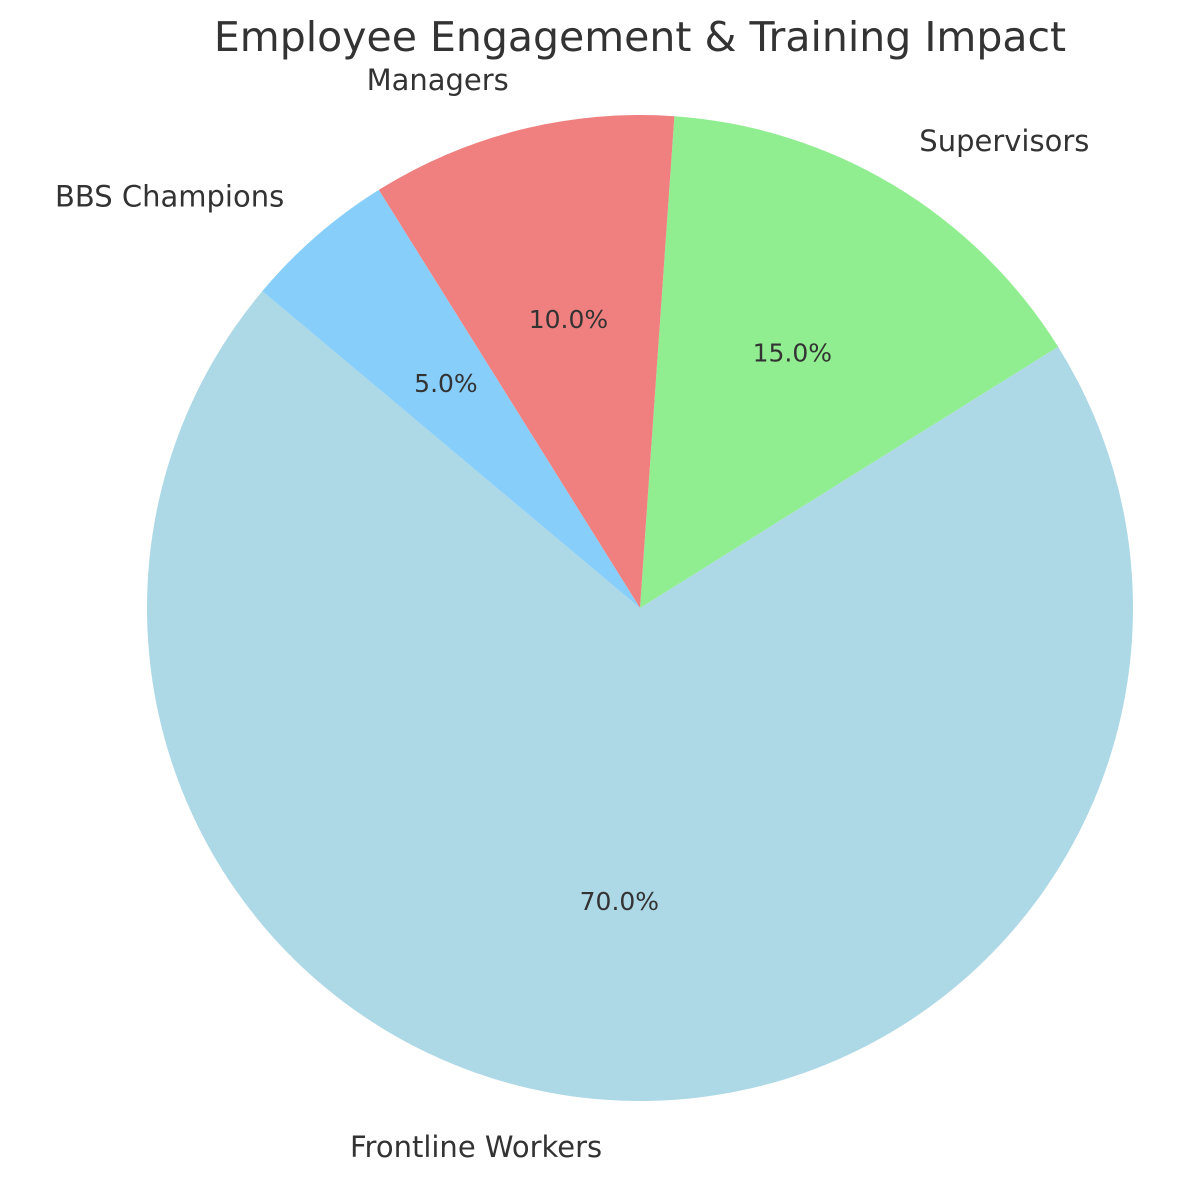 This screenshot has width=1202, height=1187. I want to click on value-label: 10.0%, so click(568, 319).